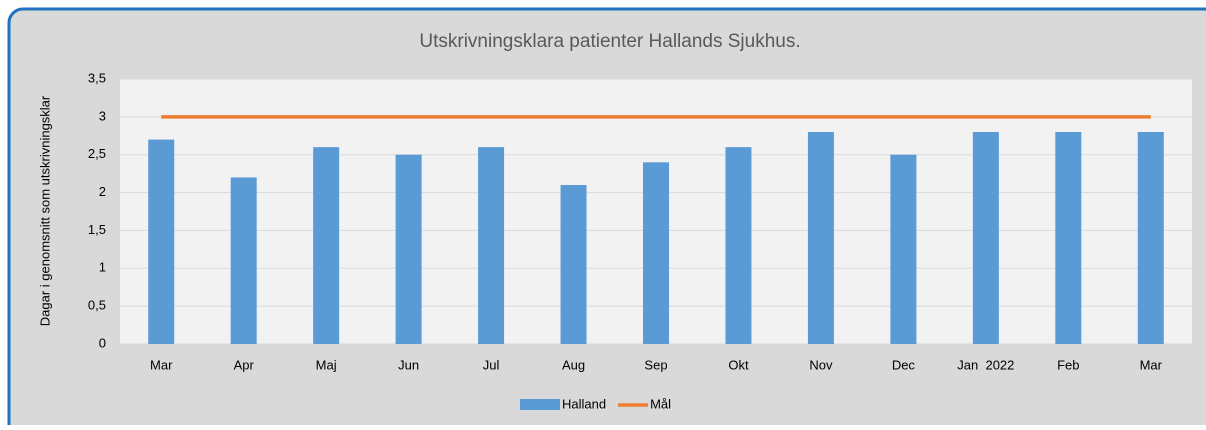  I want to click on x-tick-label: Jun, so click(408, 364).